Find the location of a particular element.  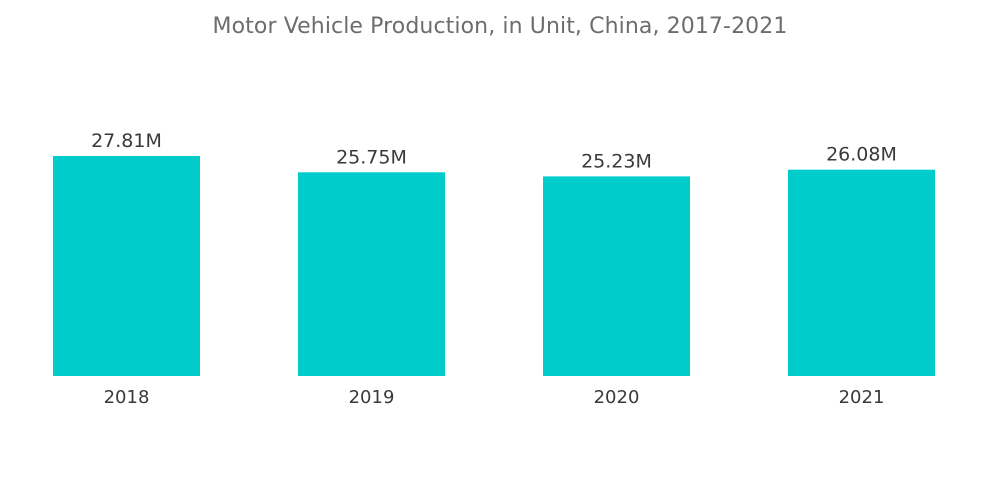

x-tick-label-2021: 2021 is located at coordinates (862, 397).